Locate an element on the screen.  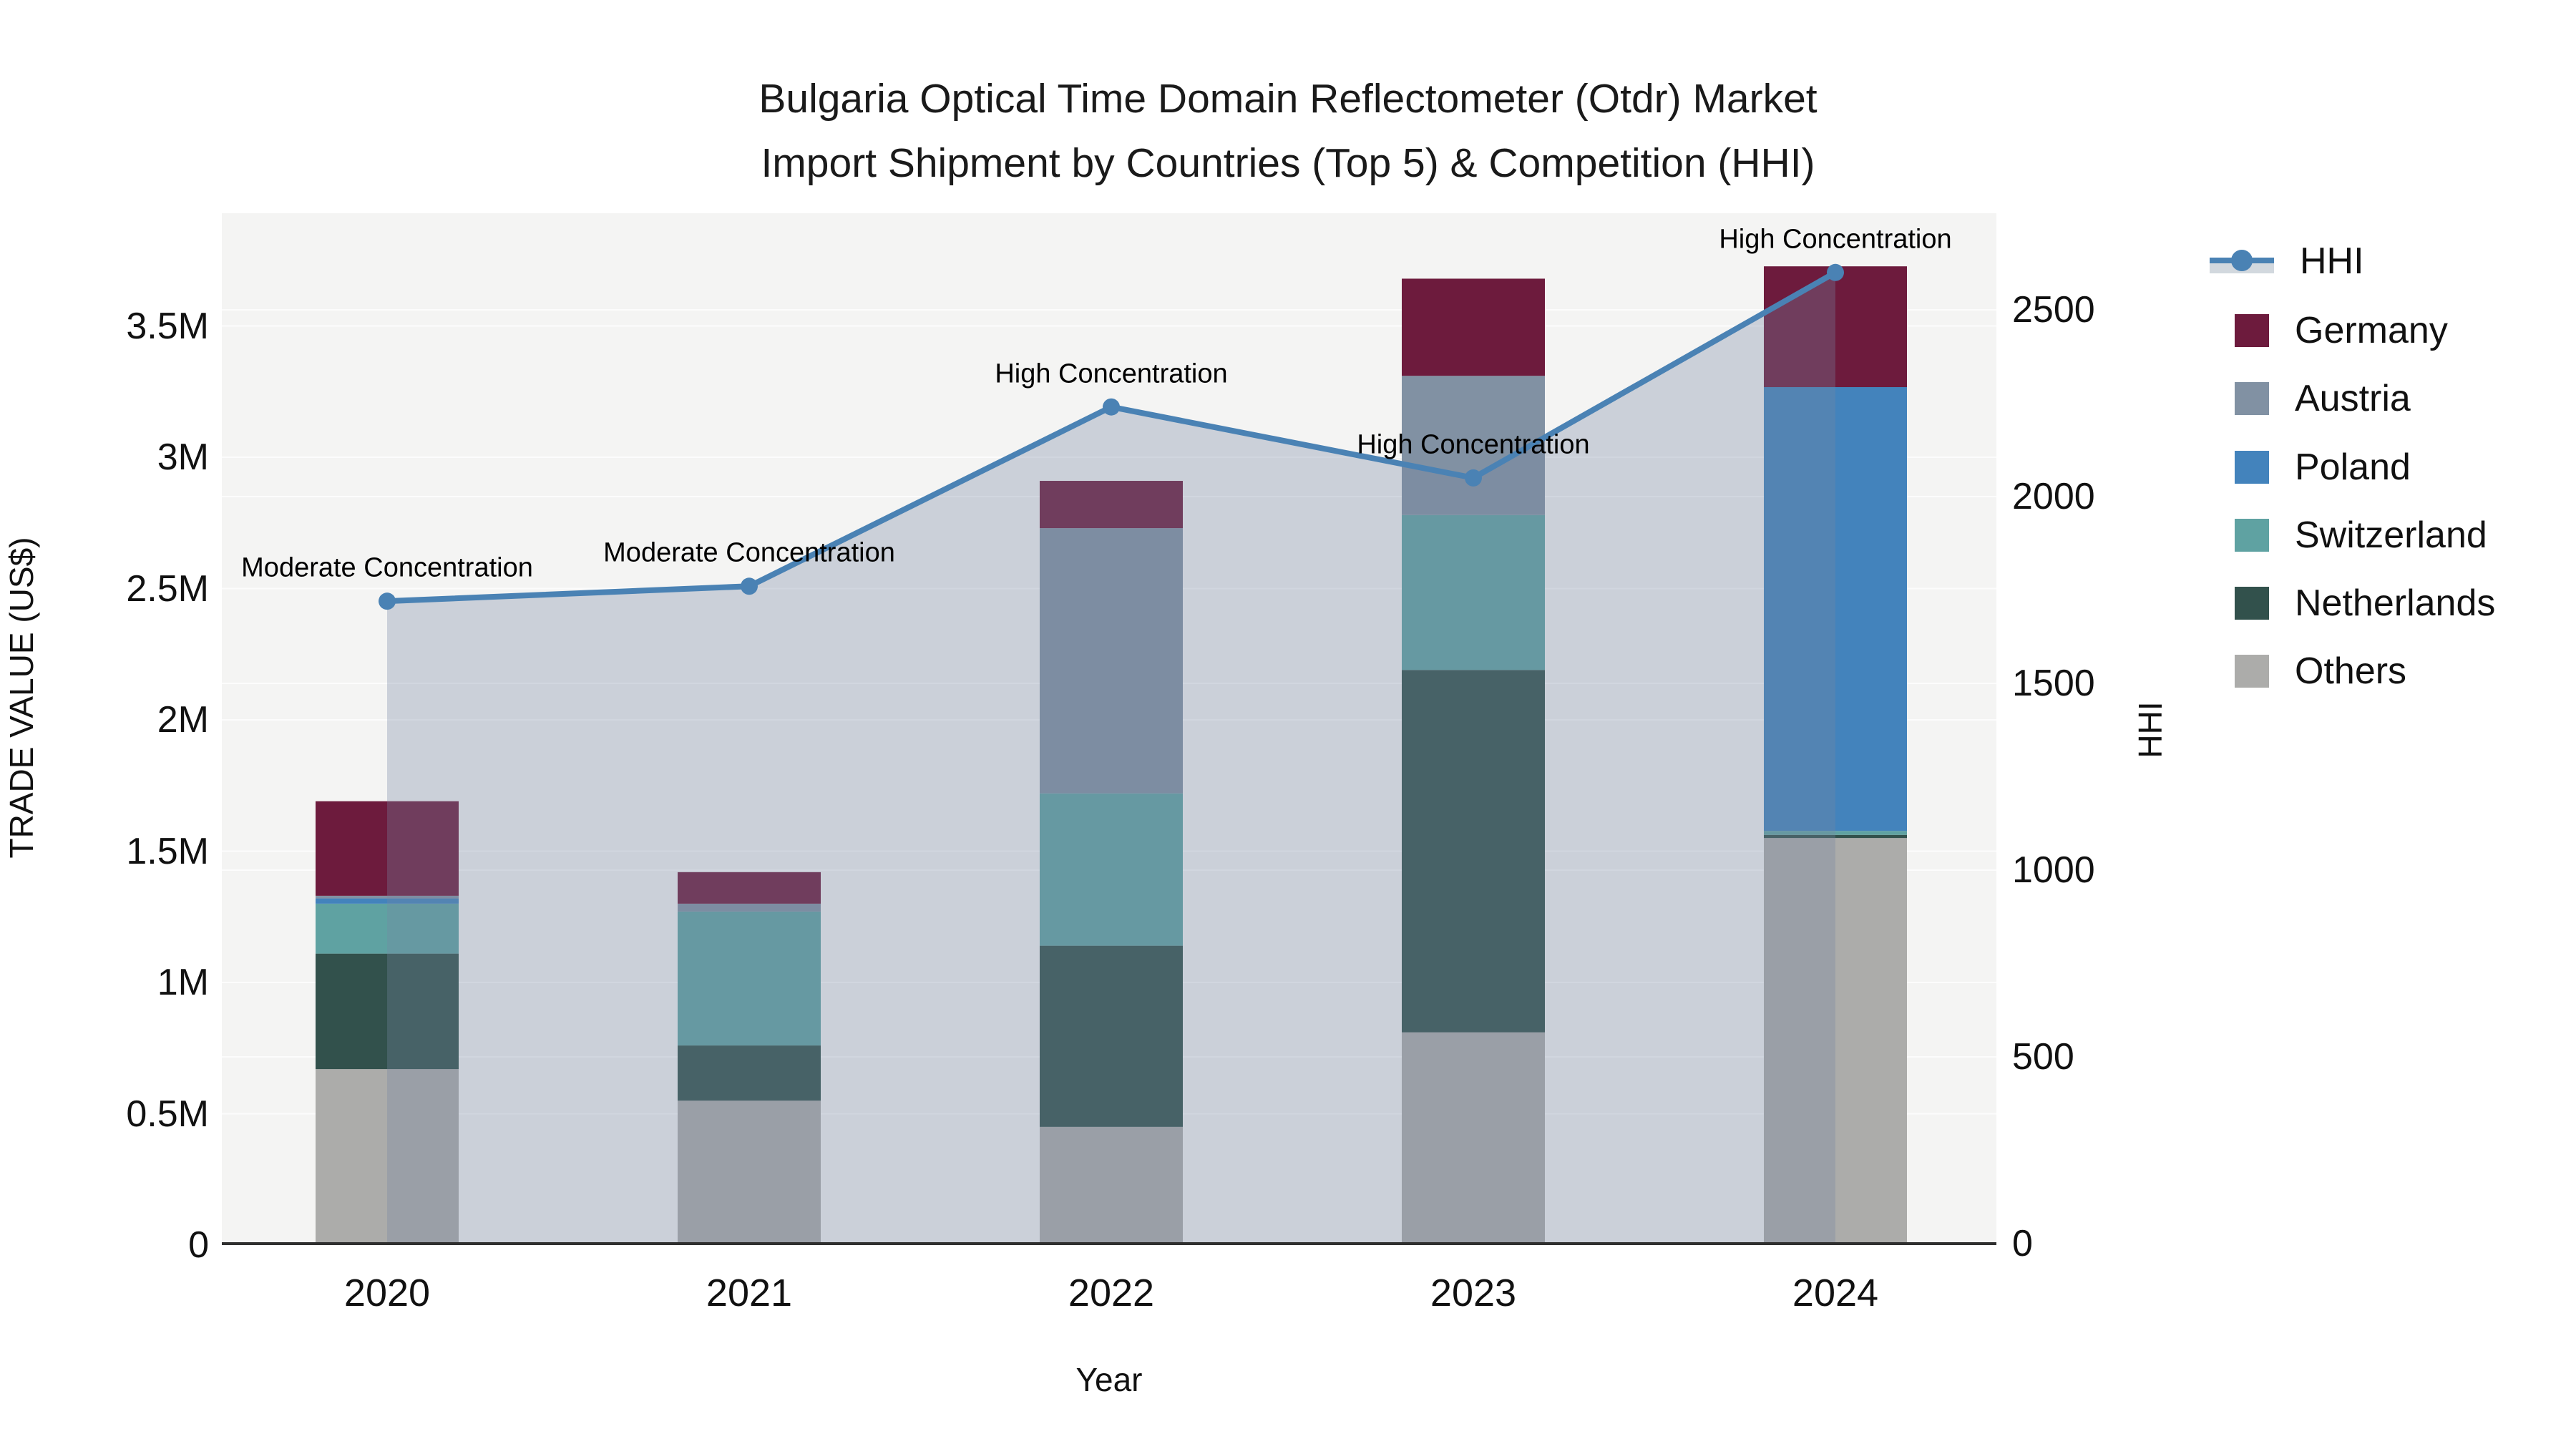
legend-label: HHI is located at coordinates (2332, 261).